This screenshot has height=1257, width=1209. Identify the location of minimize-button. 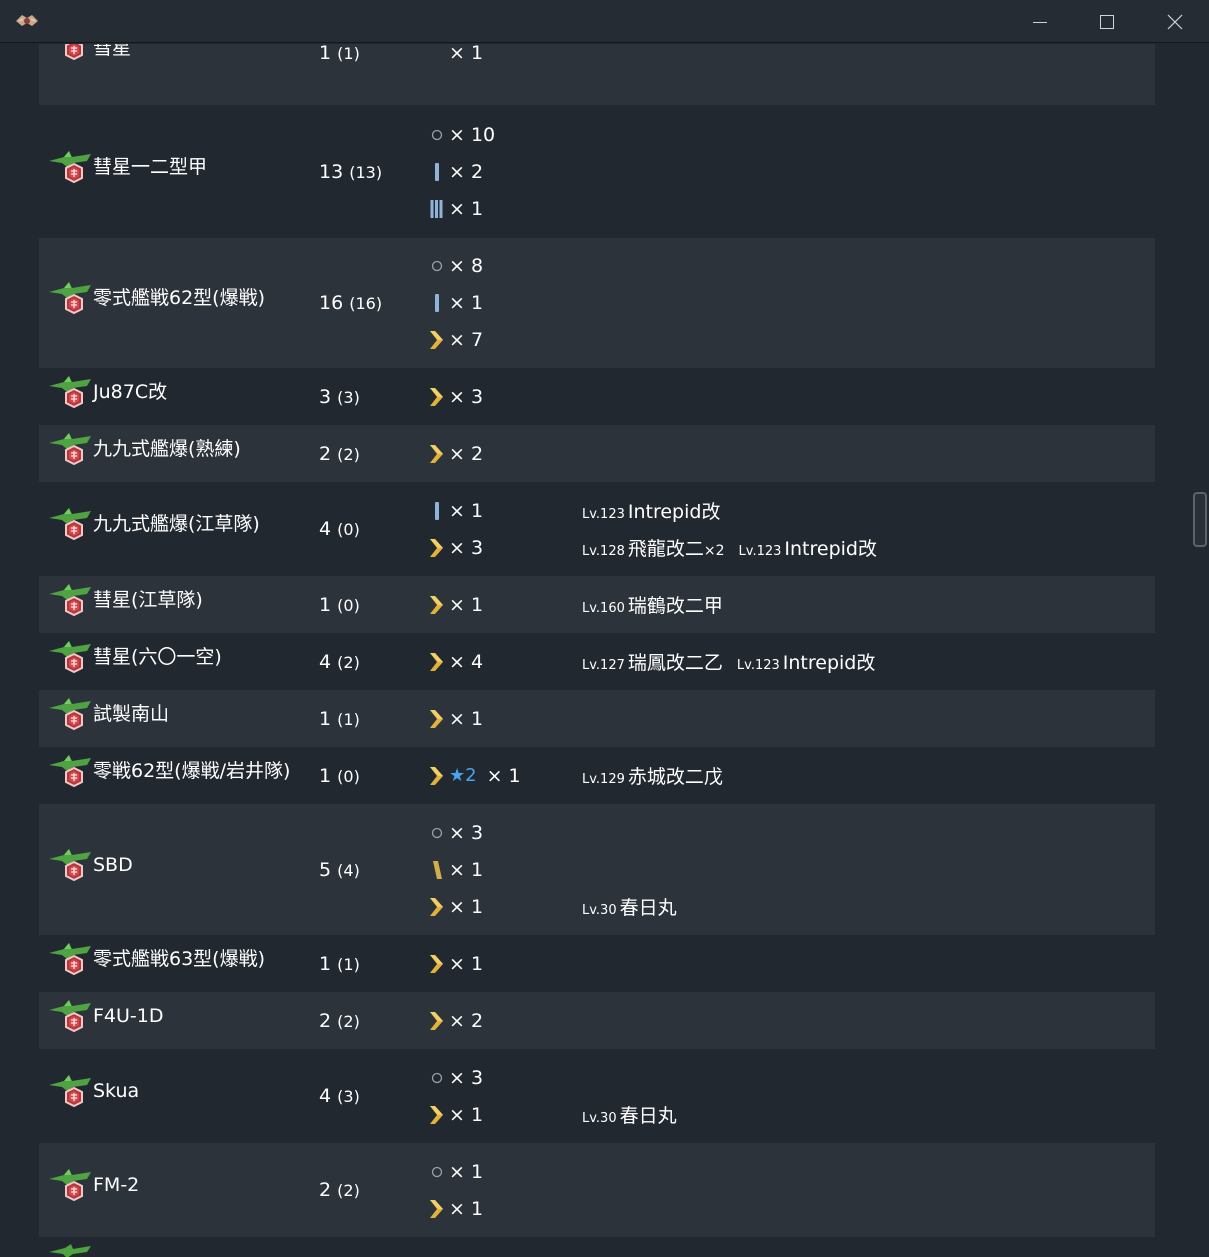
(1040, 21).